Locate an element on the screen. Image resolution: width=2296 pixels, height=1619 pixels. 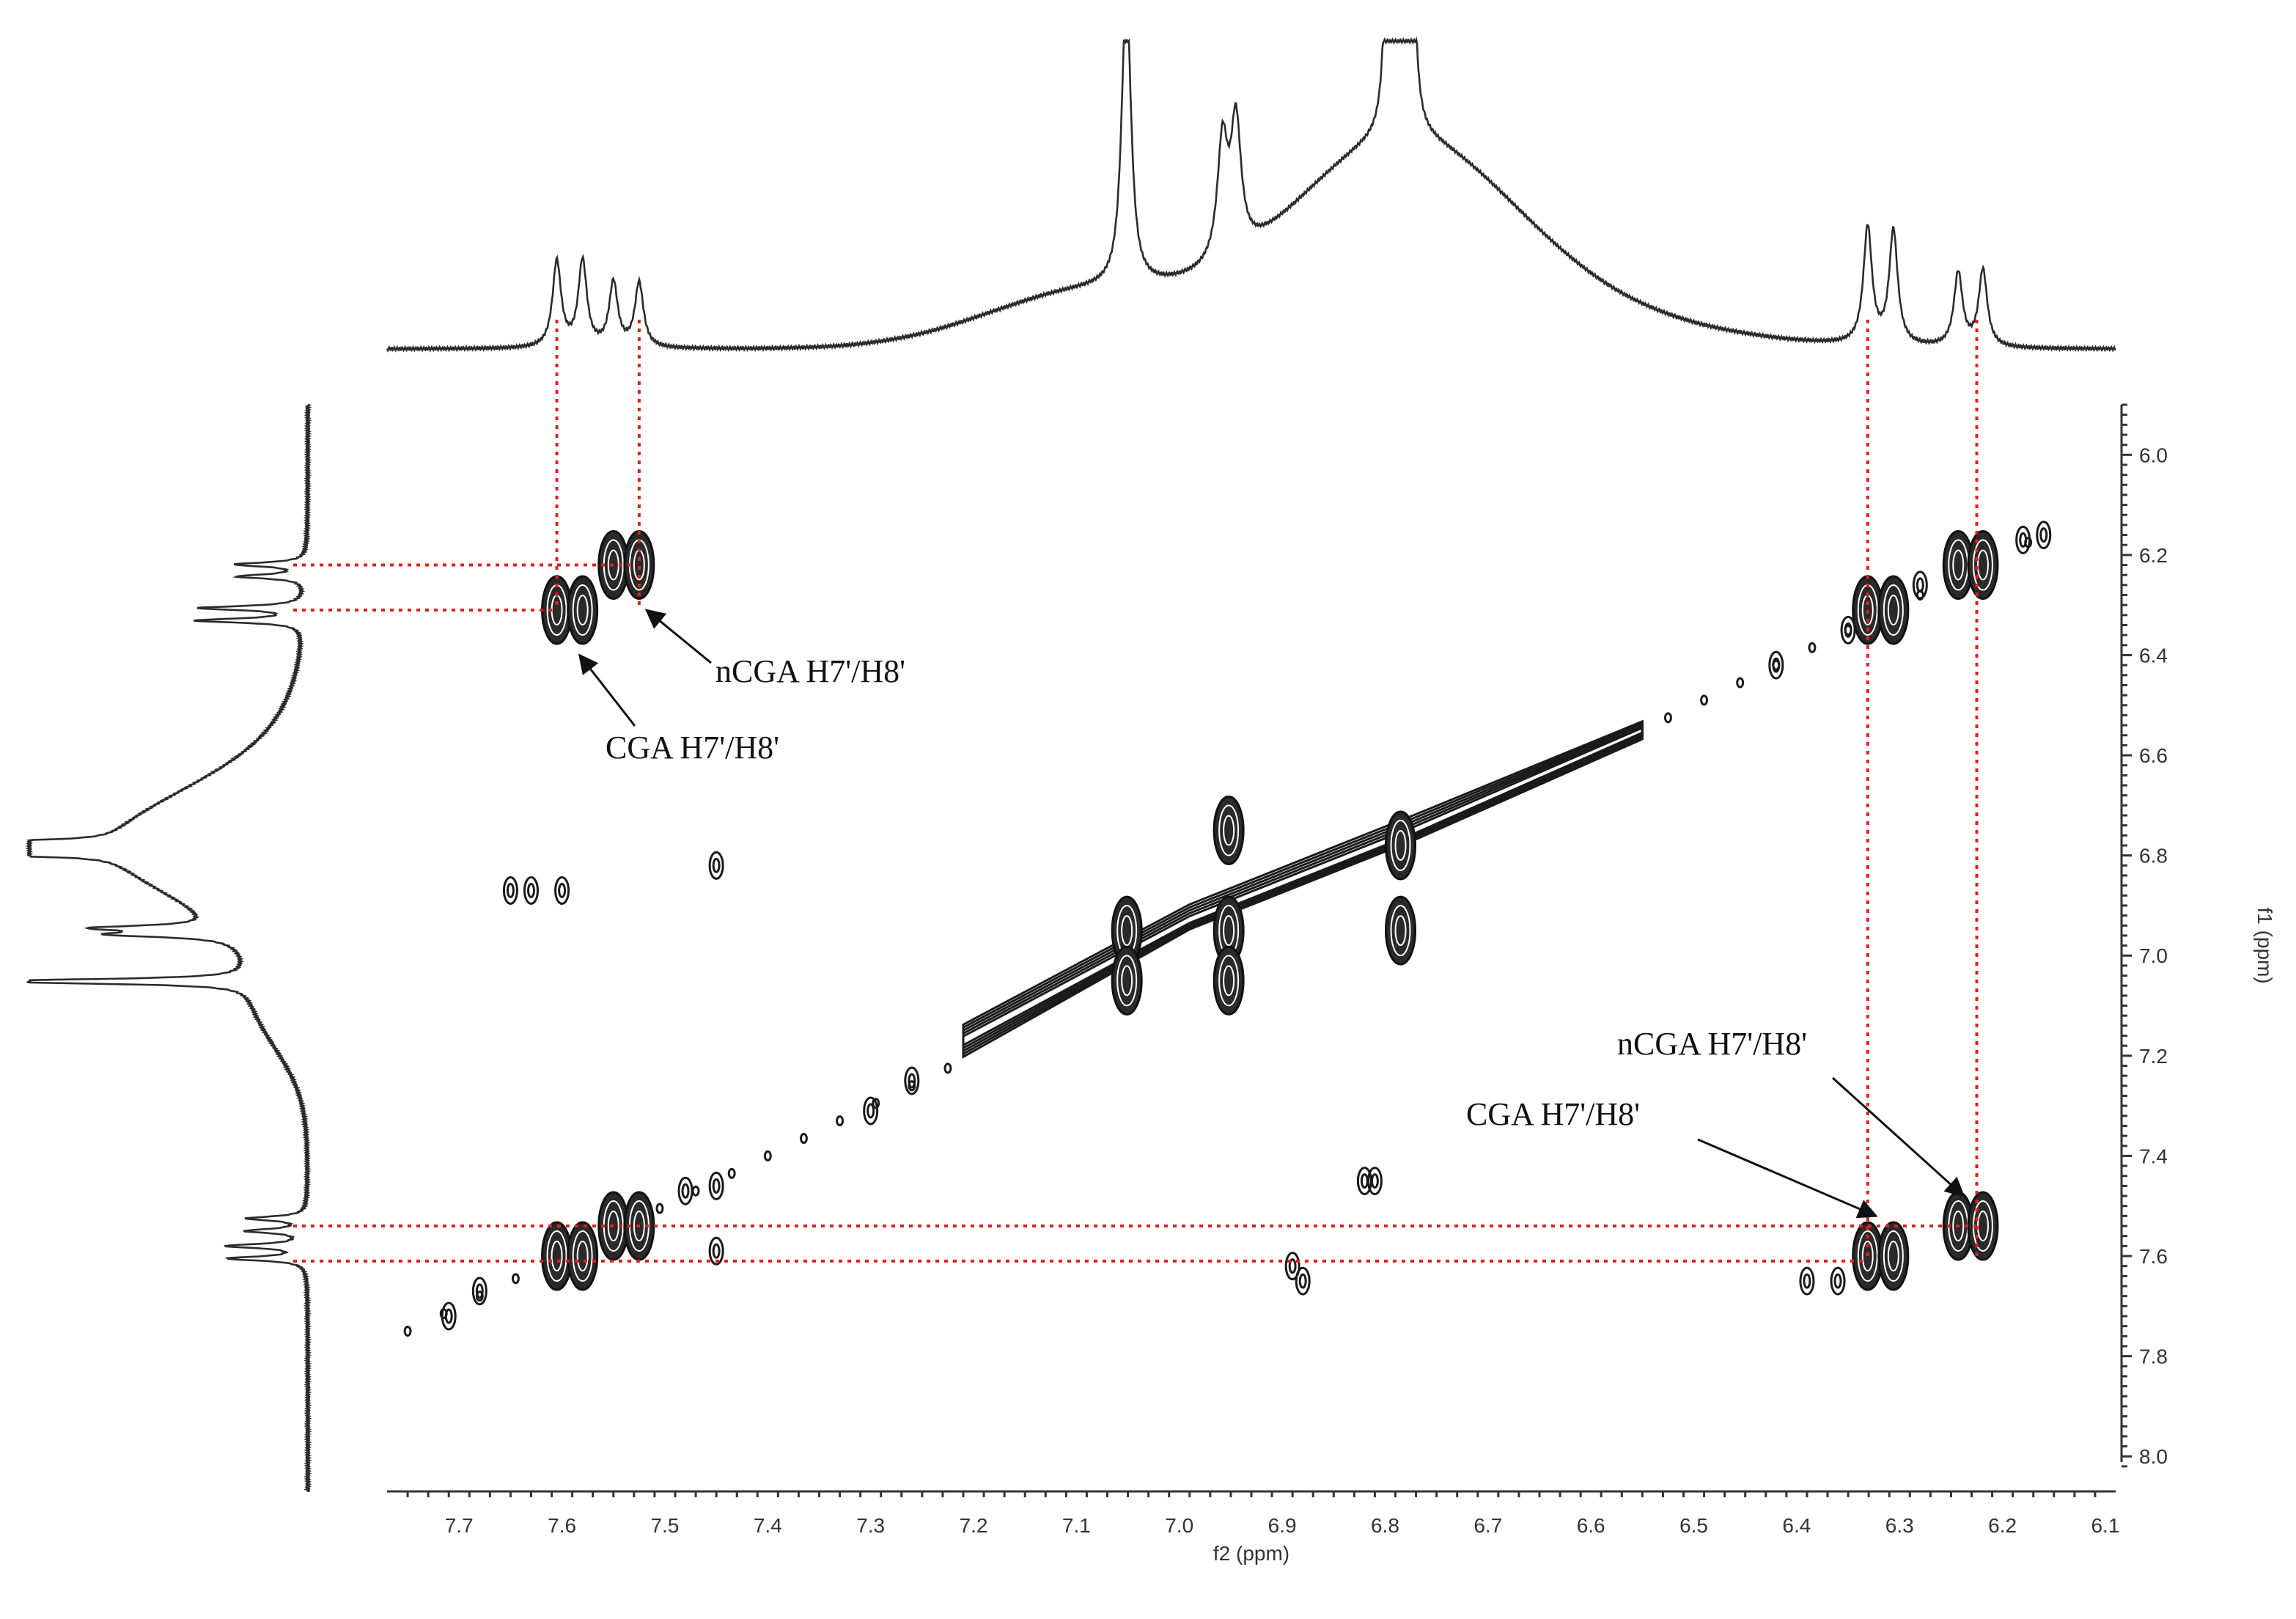
f2-tick-label: 7.7 is located at coordinates (459, 1525).